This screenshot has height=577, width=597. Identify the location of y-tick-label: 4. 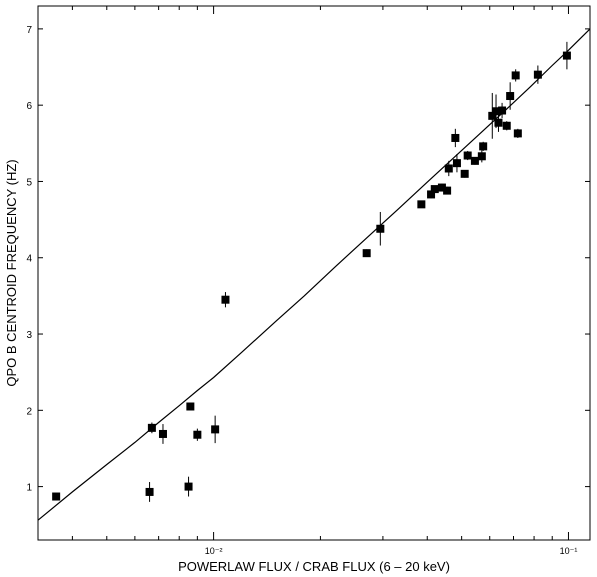
(29, 259).